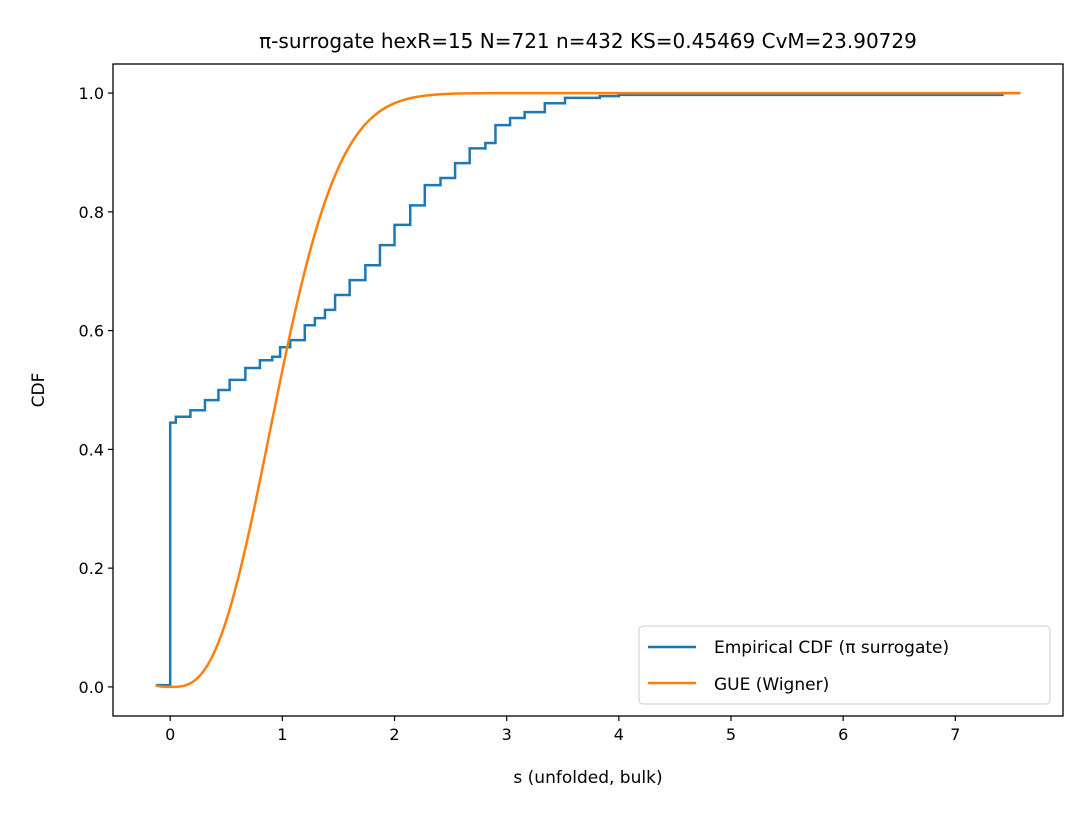 The image size is (1088, 820). Describe the element at coordinates (843, 734) in the screenshot. I see `x-tick-label: 6` at that location.